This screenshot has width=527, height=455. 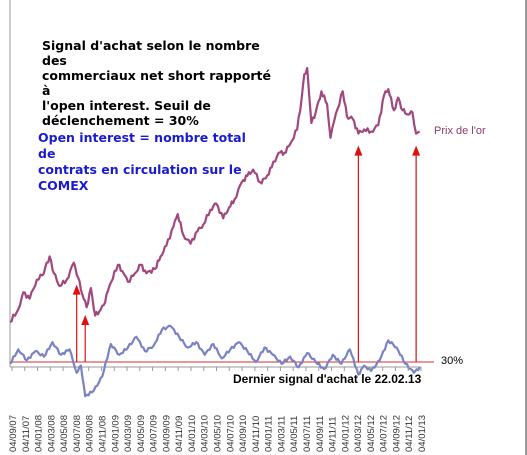 I want to click on x-tick-label: 04/09/12, so click(x=396, y=433).